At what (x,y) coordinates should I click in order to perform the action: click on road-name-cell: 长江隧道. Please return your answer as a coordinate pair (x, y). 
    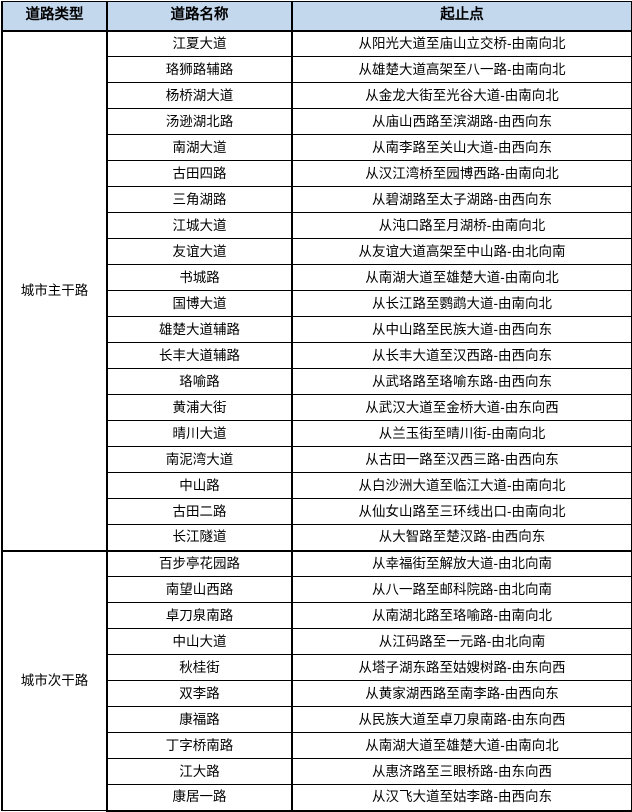
    Looking at the image, I should click on (199, 537).